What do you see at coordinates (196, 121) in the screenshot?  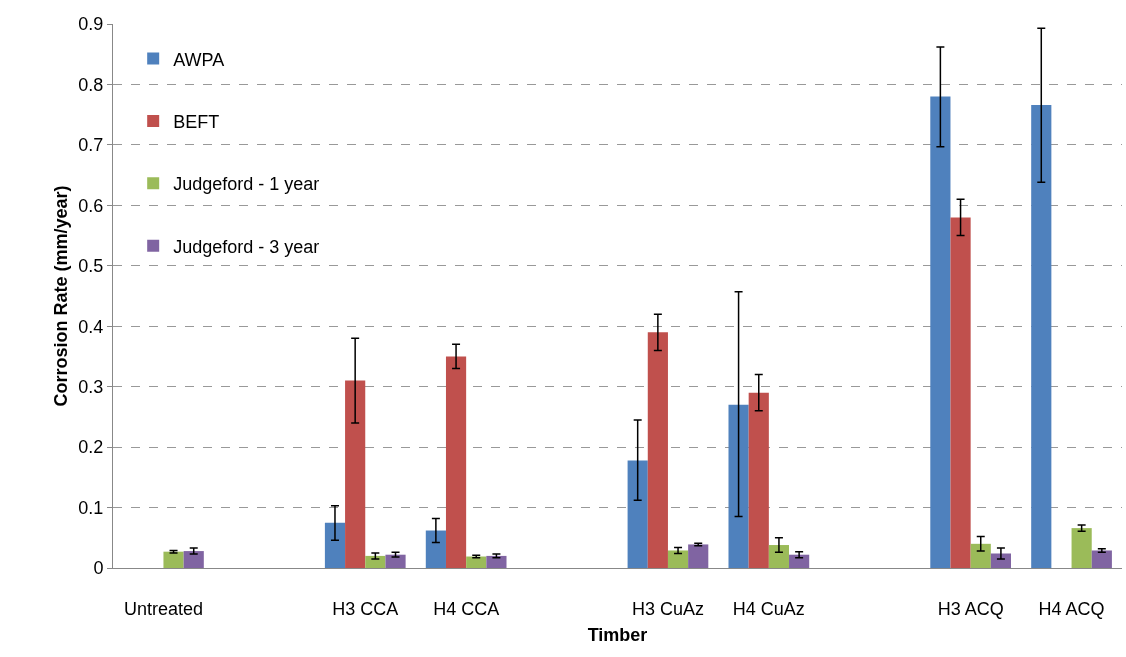 I see `legend-label: BEFT` at bounding box center [196, 121].